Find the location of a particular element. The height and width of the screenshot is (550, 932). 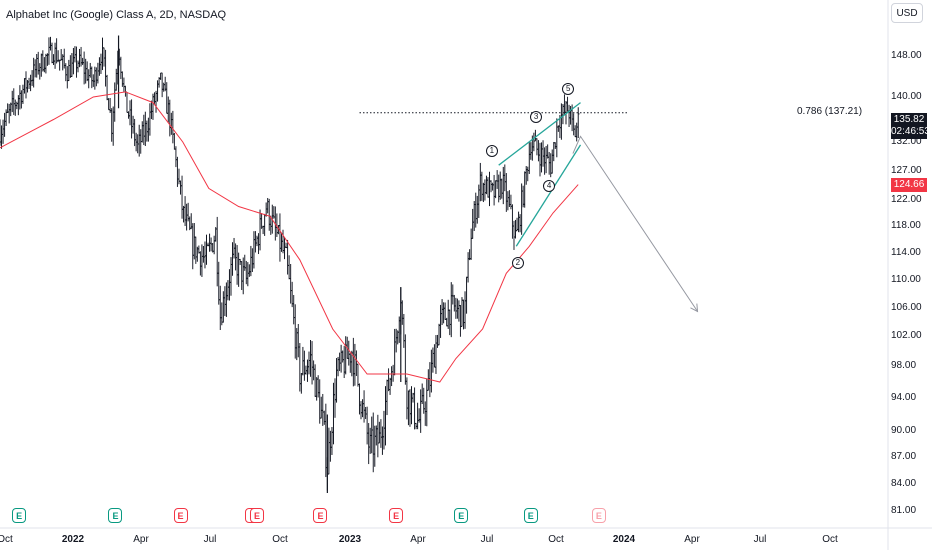

last-price: 135.82 is located at coordinates (909, 119).